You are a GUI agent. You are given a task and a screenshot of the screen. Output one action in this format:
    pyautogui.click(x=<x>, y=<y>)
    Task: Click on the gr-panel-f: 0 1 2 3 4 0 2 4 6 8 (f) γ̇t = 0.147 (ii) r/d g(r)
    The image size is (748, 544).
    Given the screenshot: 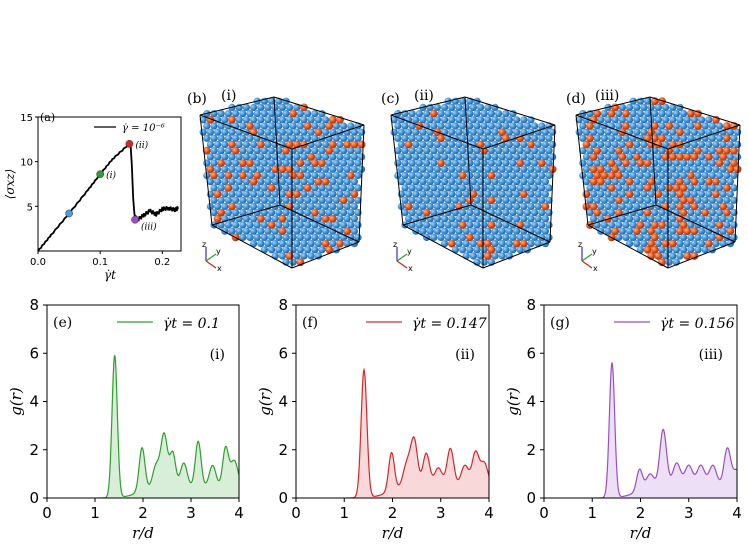 What is the action you would take?
    pyautogui.click(x=375, y=419)
    